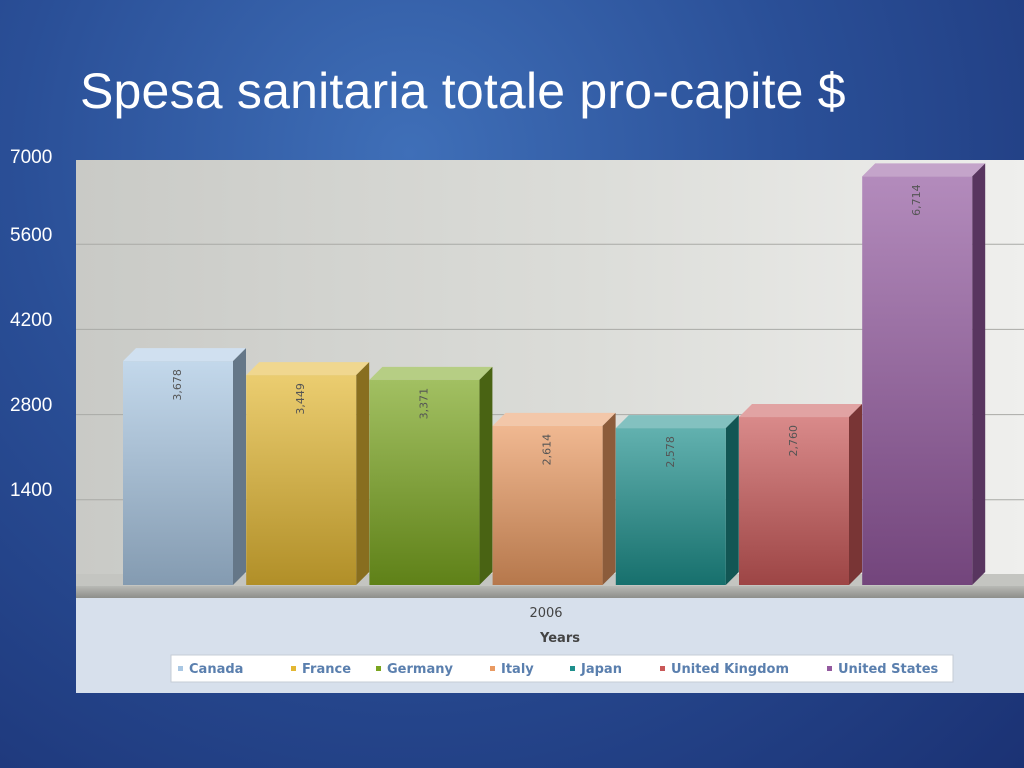 Image resolution: width=1024 pixels, height=768 pixels. I want to click on slide-title: Spesa sanitaria totale pro-capite $, so click(463, 91).